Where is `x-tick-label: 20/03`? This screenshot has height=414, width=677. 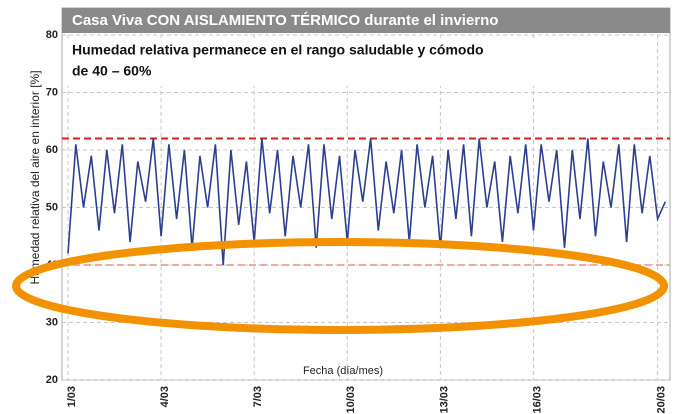 x-tick-label: 20/03 is located at coordinates (661, 400).